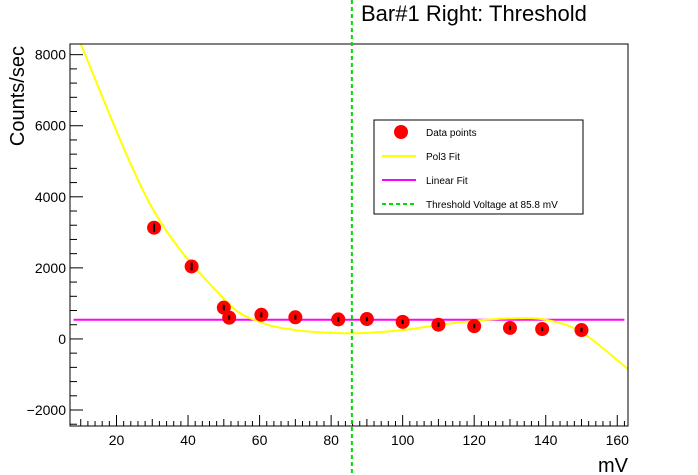  I want to click on chart-title: Bar#1 Right: Threshold, so click(474, 13).